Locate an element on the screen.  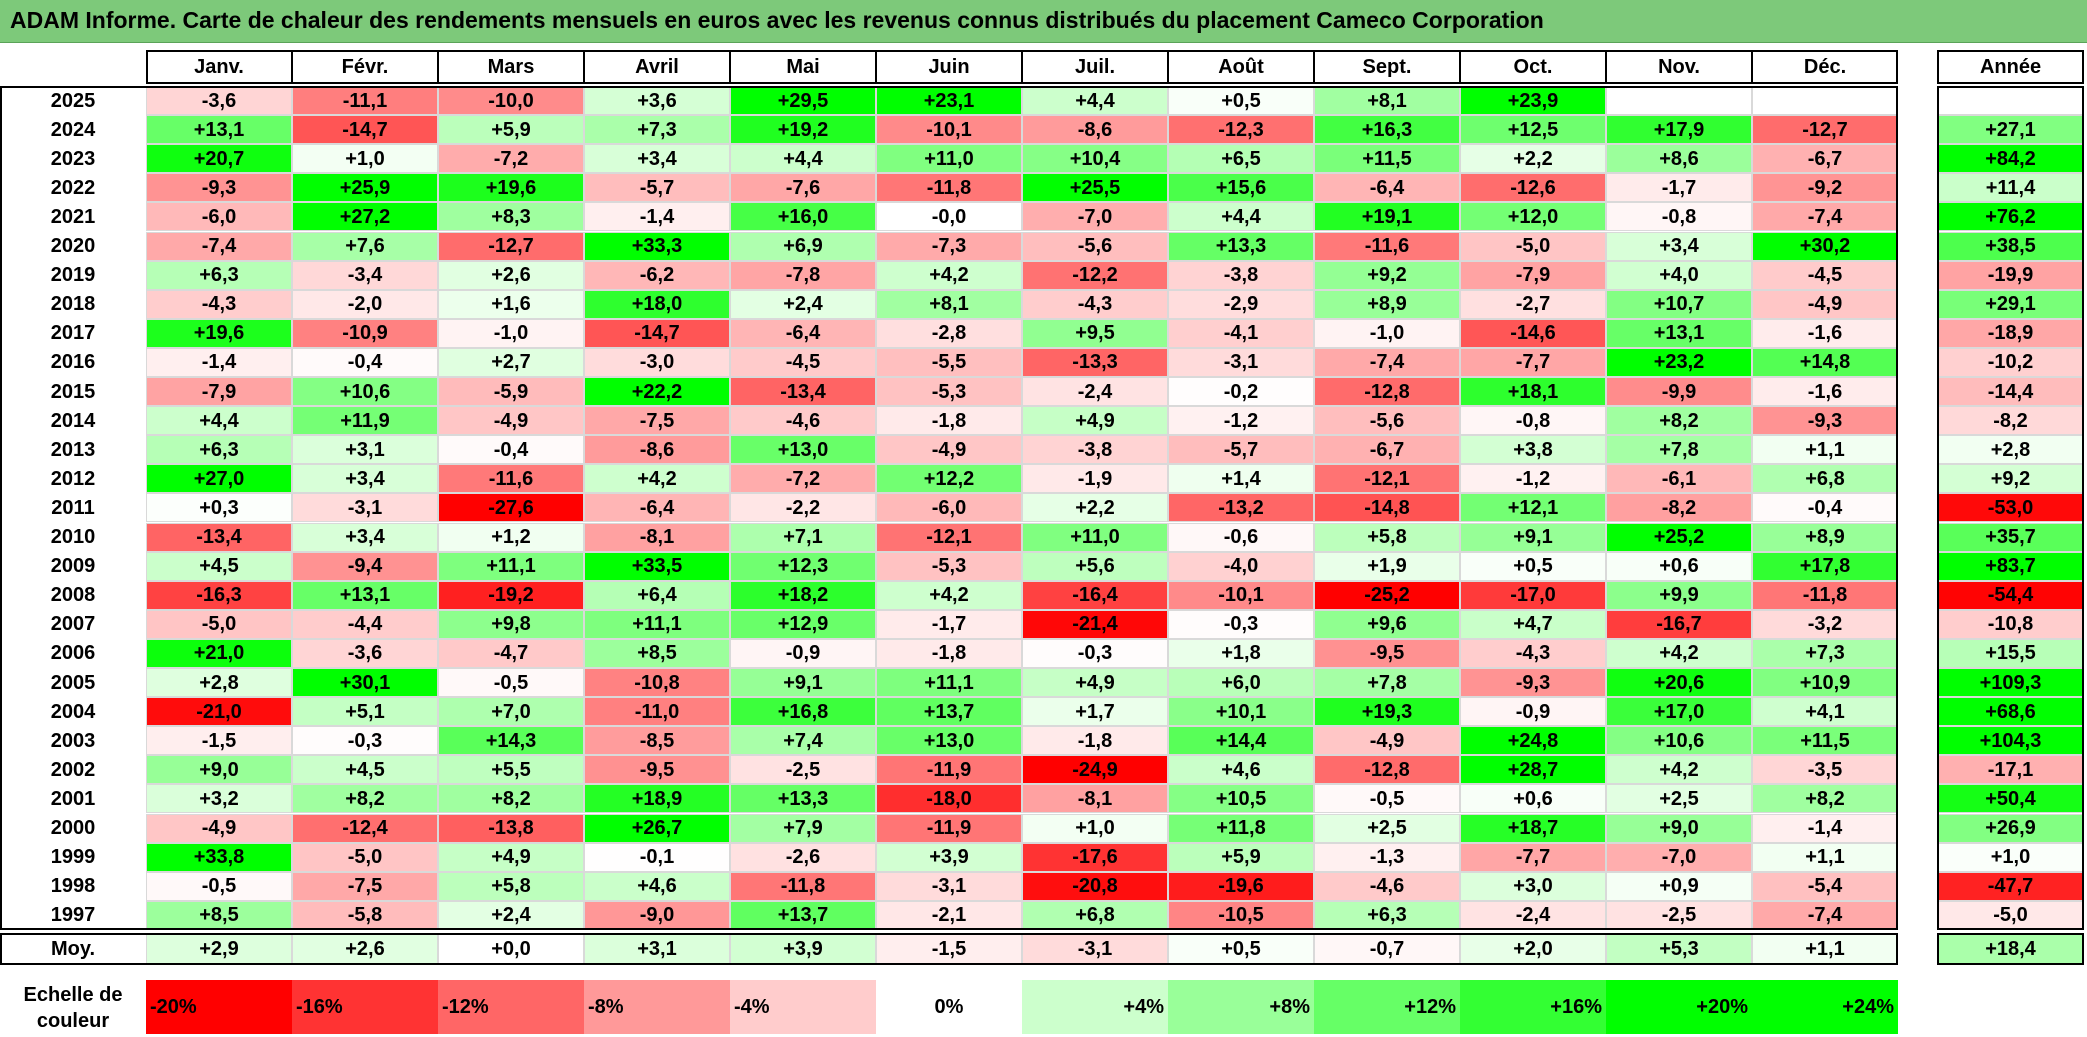
heatmap-cell: +7,3 is located at coordinates (1825, 653).